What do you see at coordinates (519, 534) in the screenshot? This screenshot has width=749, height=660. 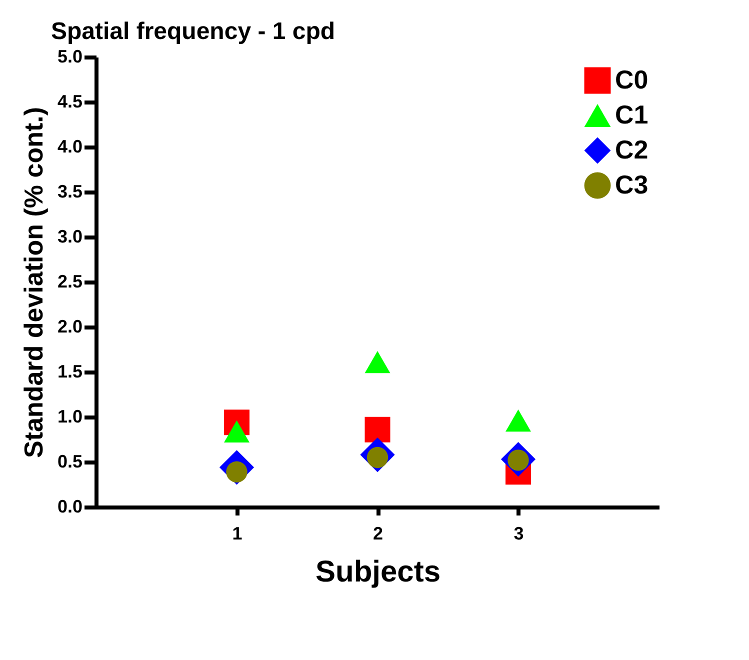 I see `x-tick-label: 3` at bounding box center [519, 534].